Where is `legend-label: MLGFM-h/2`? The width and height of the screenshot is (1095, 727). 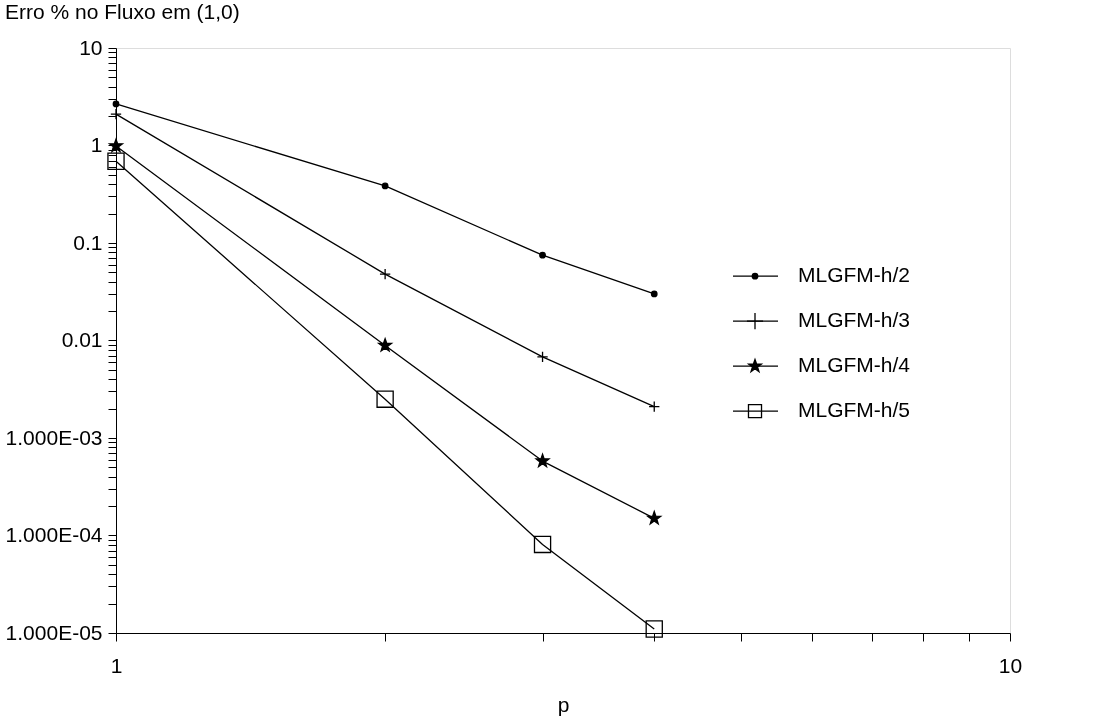 legend-label: MLGFM-h/2 is located at coordinates (854, 275).